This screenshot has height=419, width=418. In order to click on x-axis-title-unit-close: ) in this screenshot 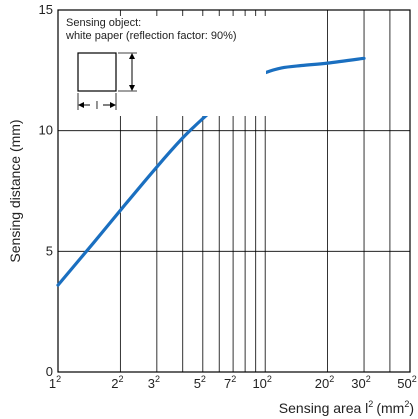, I will do `click(411, 408)`.